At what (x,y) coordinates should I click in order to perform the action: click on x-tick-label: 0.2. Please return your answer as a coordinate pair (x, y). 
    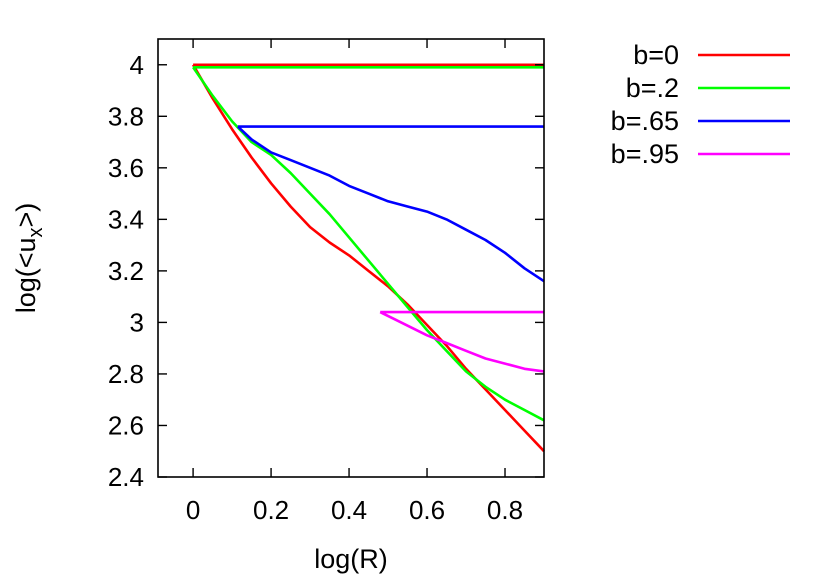
    Looking at the image, I should click on (271, 510).